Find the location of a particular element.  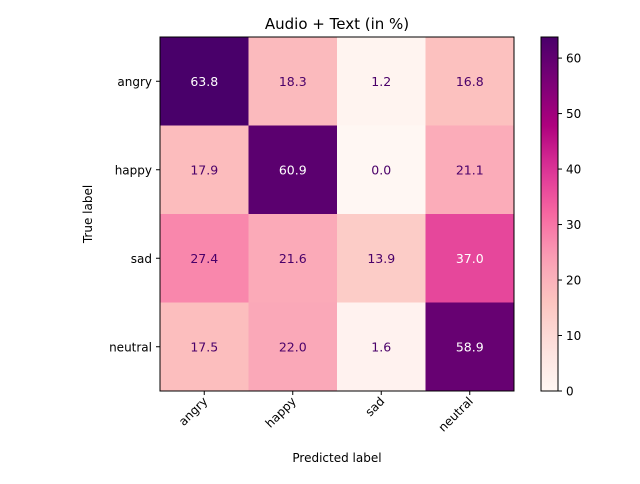

cell-value-label: 1.6 is located at coordinates (381, 346).